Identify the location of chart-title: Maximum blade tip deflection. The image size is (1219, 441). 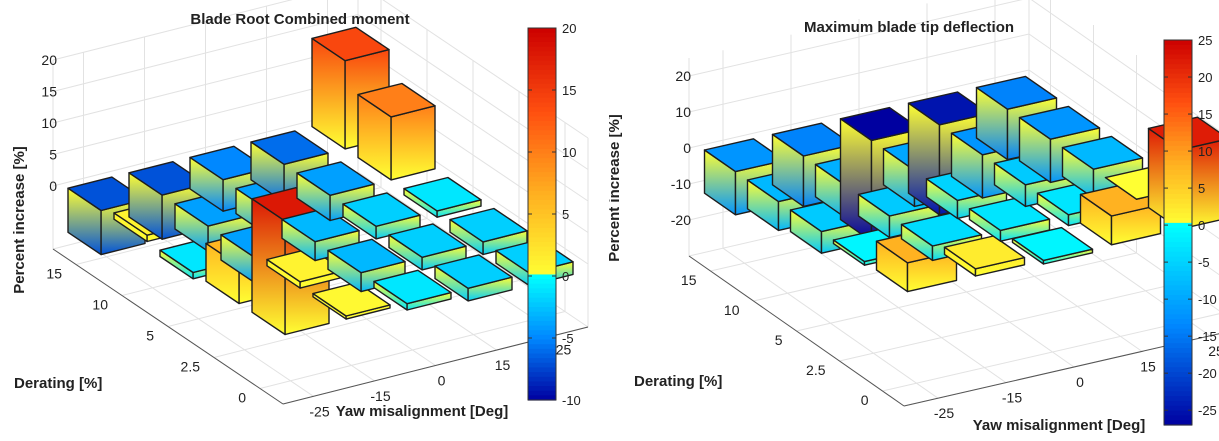
(909, 27).